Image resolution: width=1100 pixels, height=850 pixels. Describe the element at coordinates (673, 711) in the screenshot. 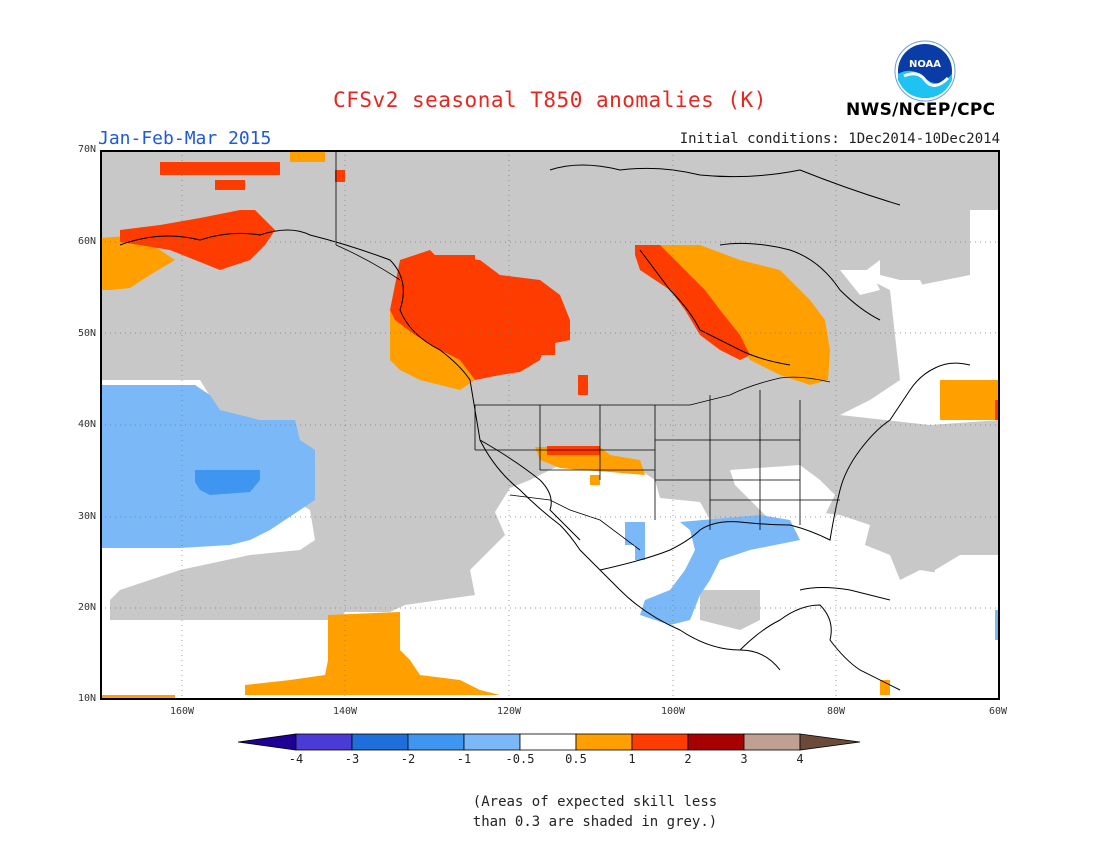

I see `lon-label: 100W` at that location.